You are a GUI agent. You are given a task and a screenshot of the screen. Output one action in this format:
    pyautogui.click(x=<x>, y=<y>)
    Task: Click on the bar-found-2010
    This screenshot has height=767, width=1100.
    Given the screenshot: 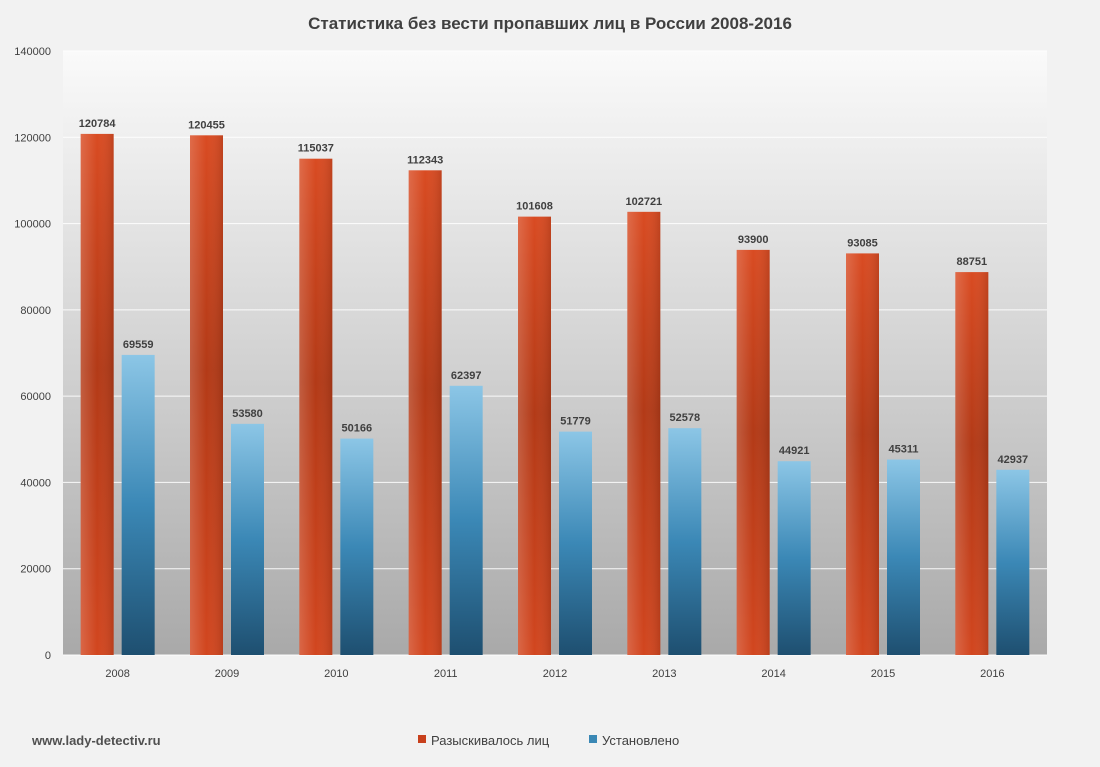 What is the action you would take?
    pyautogui.click(x=357, y=546)
    